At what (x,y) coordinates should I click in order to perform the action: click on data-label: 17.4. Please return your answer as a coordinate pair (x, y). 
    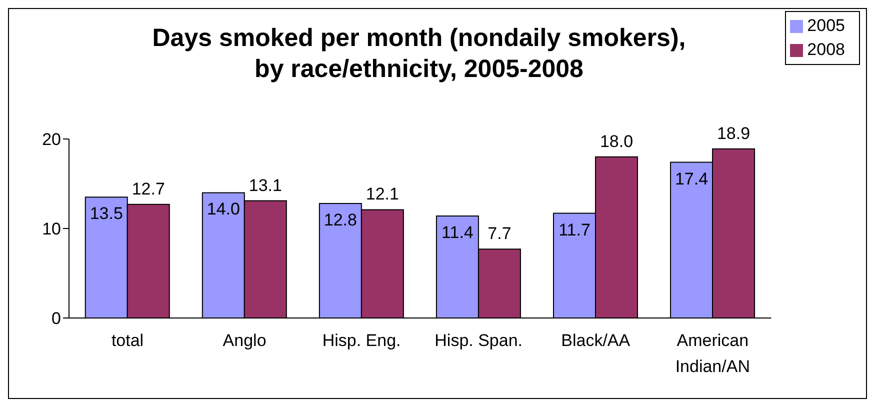
    Looking at the image, I should click on (691, 178).